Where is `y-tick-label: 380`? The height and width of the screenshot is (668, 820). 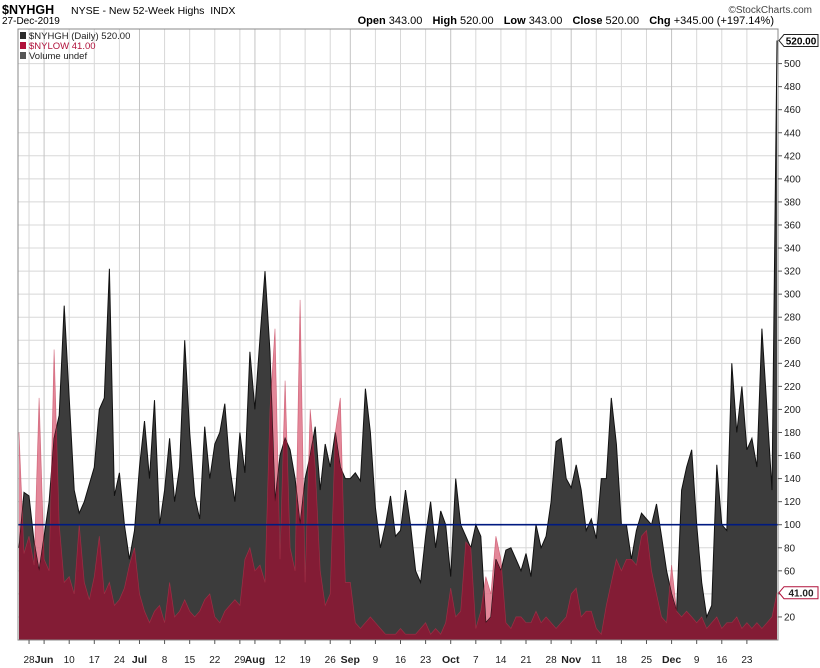
y-tick-label: 380 is located at coordinates (792, 202).